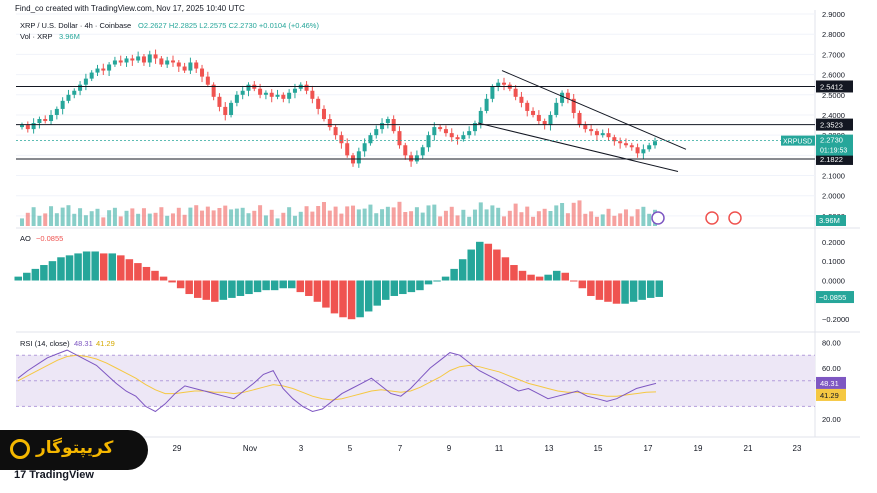  I want to click on time-tick-label: 29, so click(177, 448).